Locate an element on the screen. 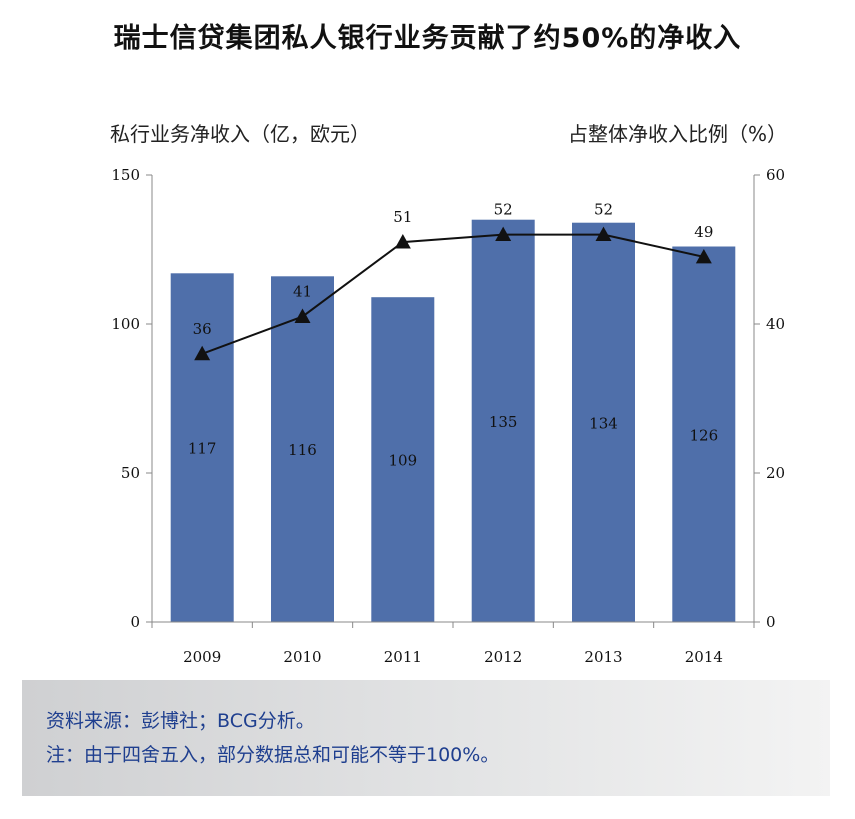  bar-2010 is located at coordinates (302, 449).